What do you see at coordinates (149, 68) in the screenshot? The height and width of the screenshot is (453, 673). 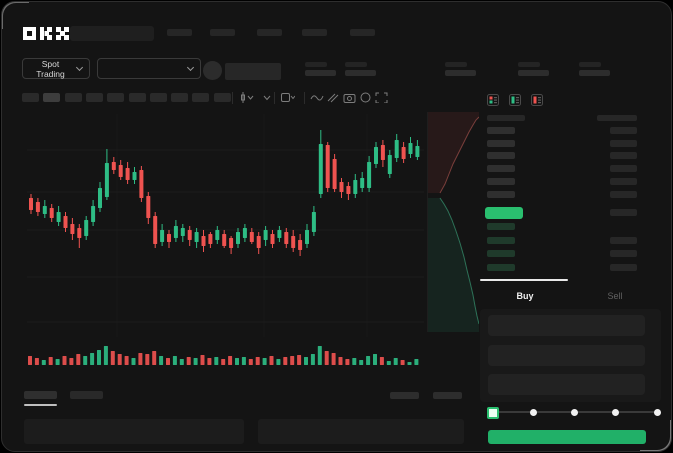 I see `pair-select` at bounding box center [149, 68].